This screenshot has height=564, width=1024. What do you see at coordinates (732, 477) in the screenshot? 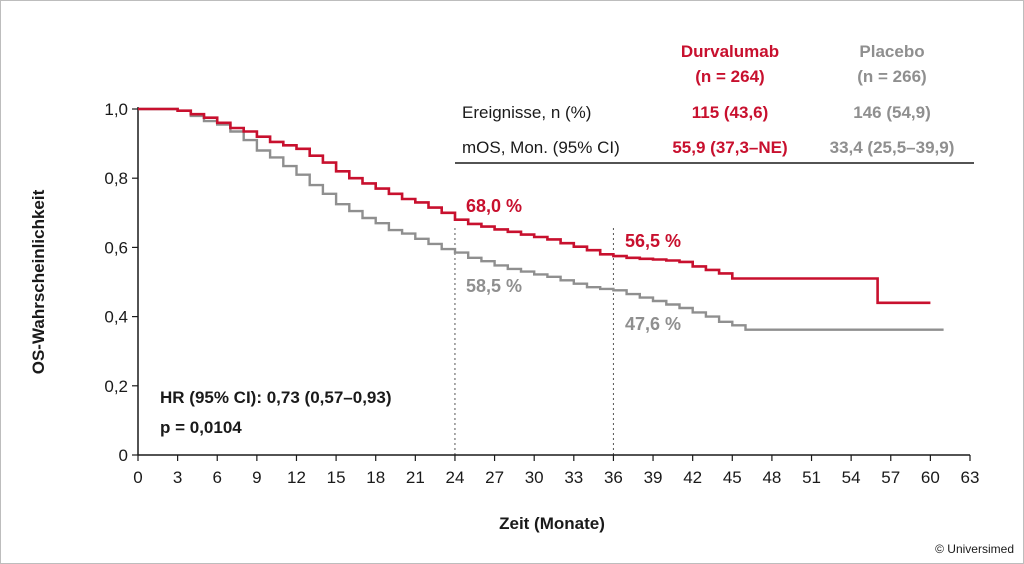
I see `x-tick-label: 45` at bounding box center [732, 477].